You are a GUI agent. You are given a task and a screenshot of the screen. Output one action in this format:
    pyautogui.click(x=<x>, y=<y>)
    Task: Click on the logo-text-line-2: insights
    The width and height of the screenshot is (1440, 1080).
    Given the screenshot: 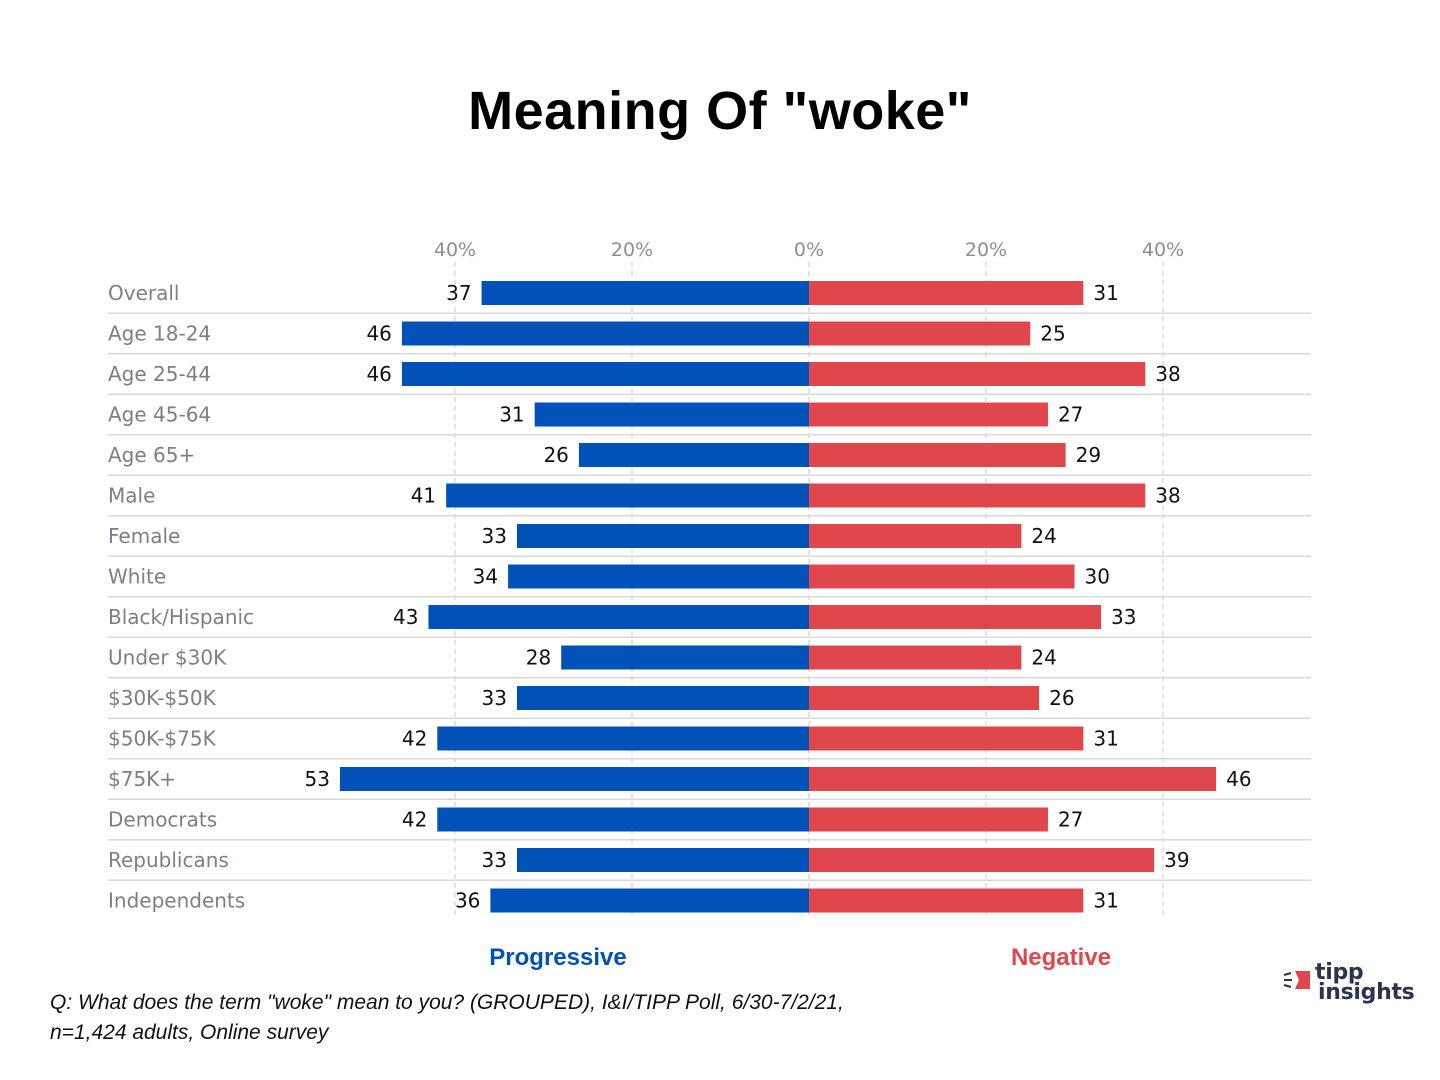 What is the action you would take?
    pyautogui.click(x=1366, y=992)
    